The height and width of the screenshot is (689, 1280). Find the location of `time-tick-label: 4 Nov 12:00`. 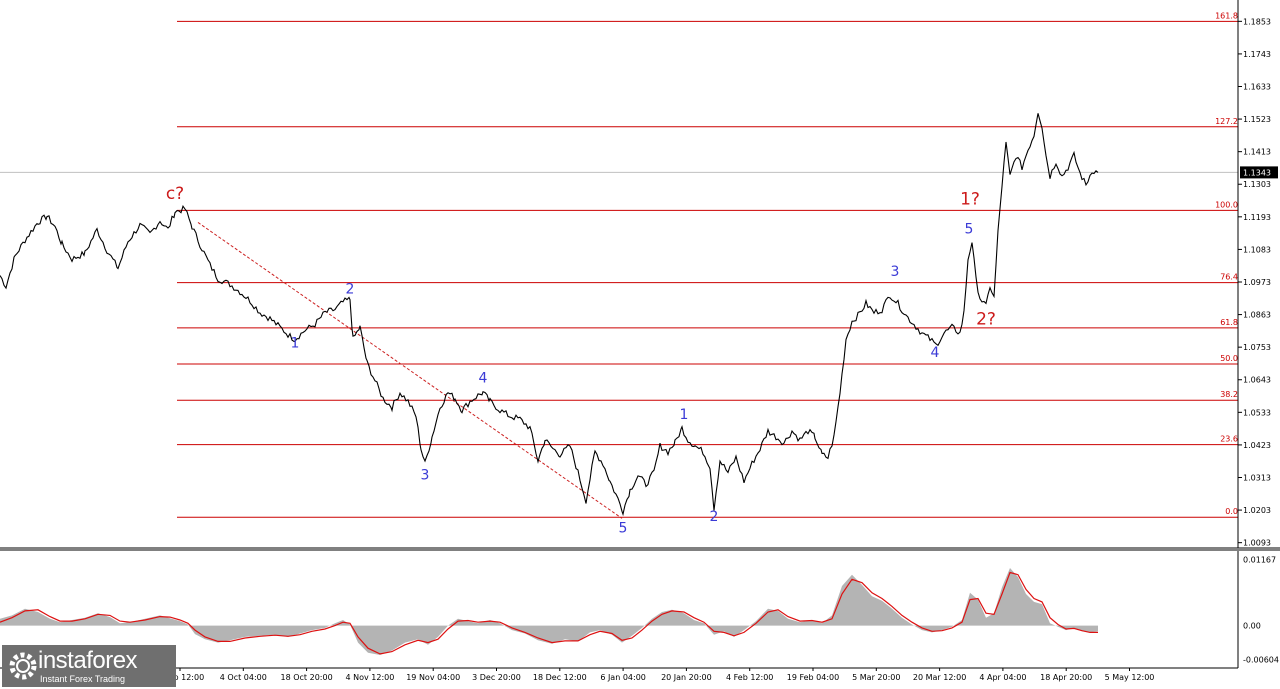

time-tick-label: 4 Nov 12:00 is located at coordinates (369, 677).